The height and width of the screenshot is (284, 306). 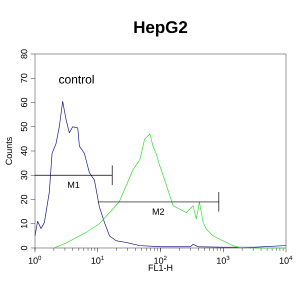 I want to click on annotation: control, so click(x=76, y=79).